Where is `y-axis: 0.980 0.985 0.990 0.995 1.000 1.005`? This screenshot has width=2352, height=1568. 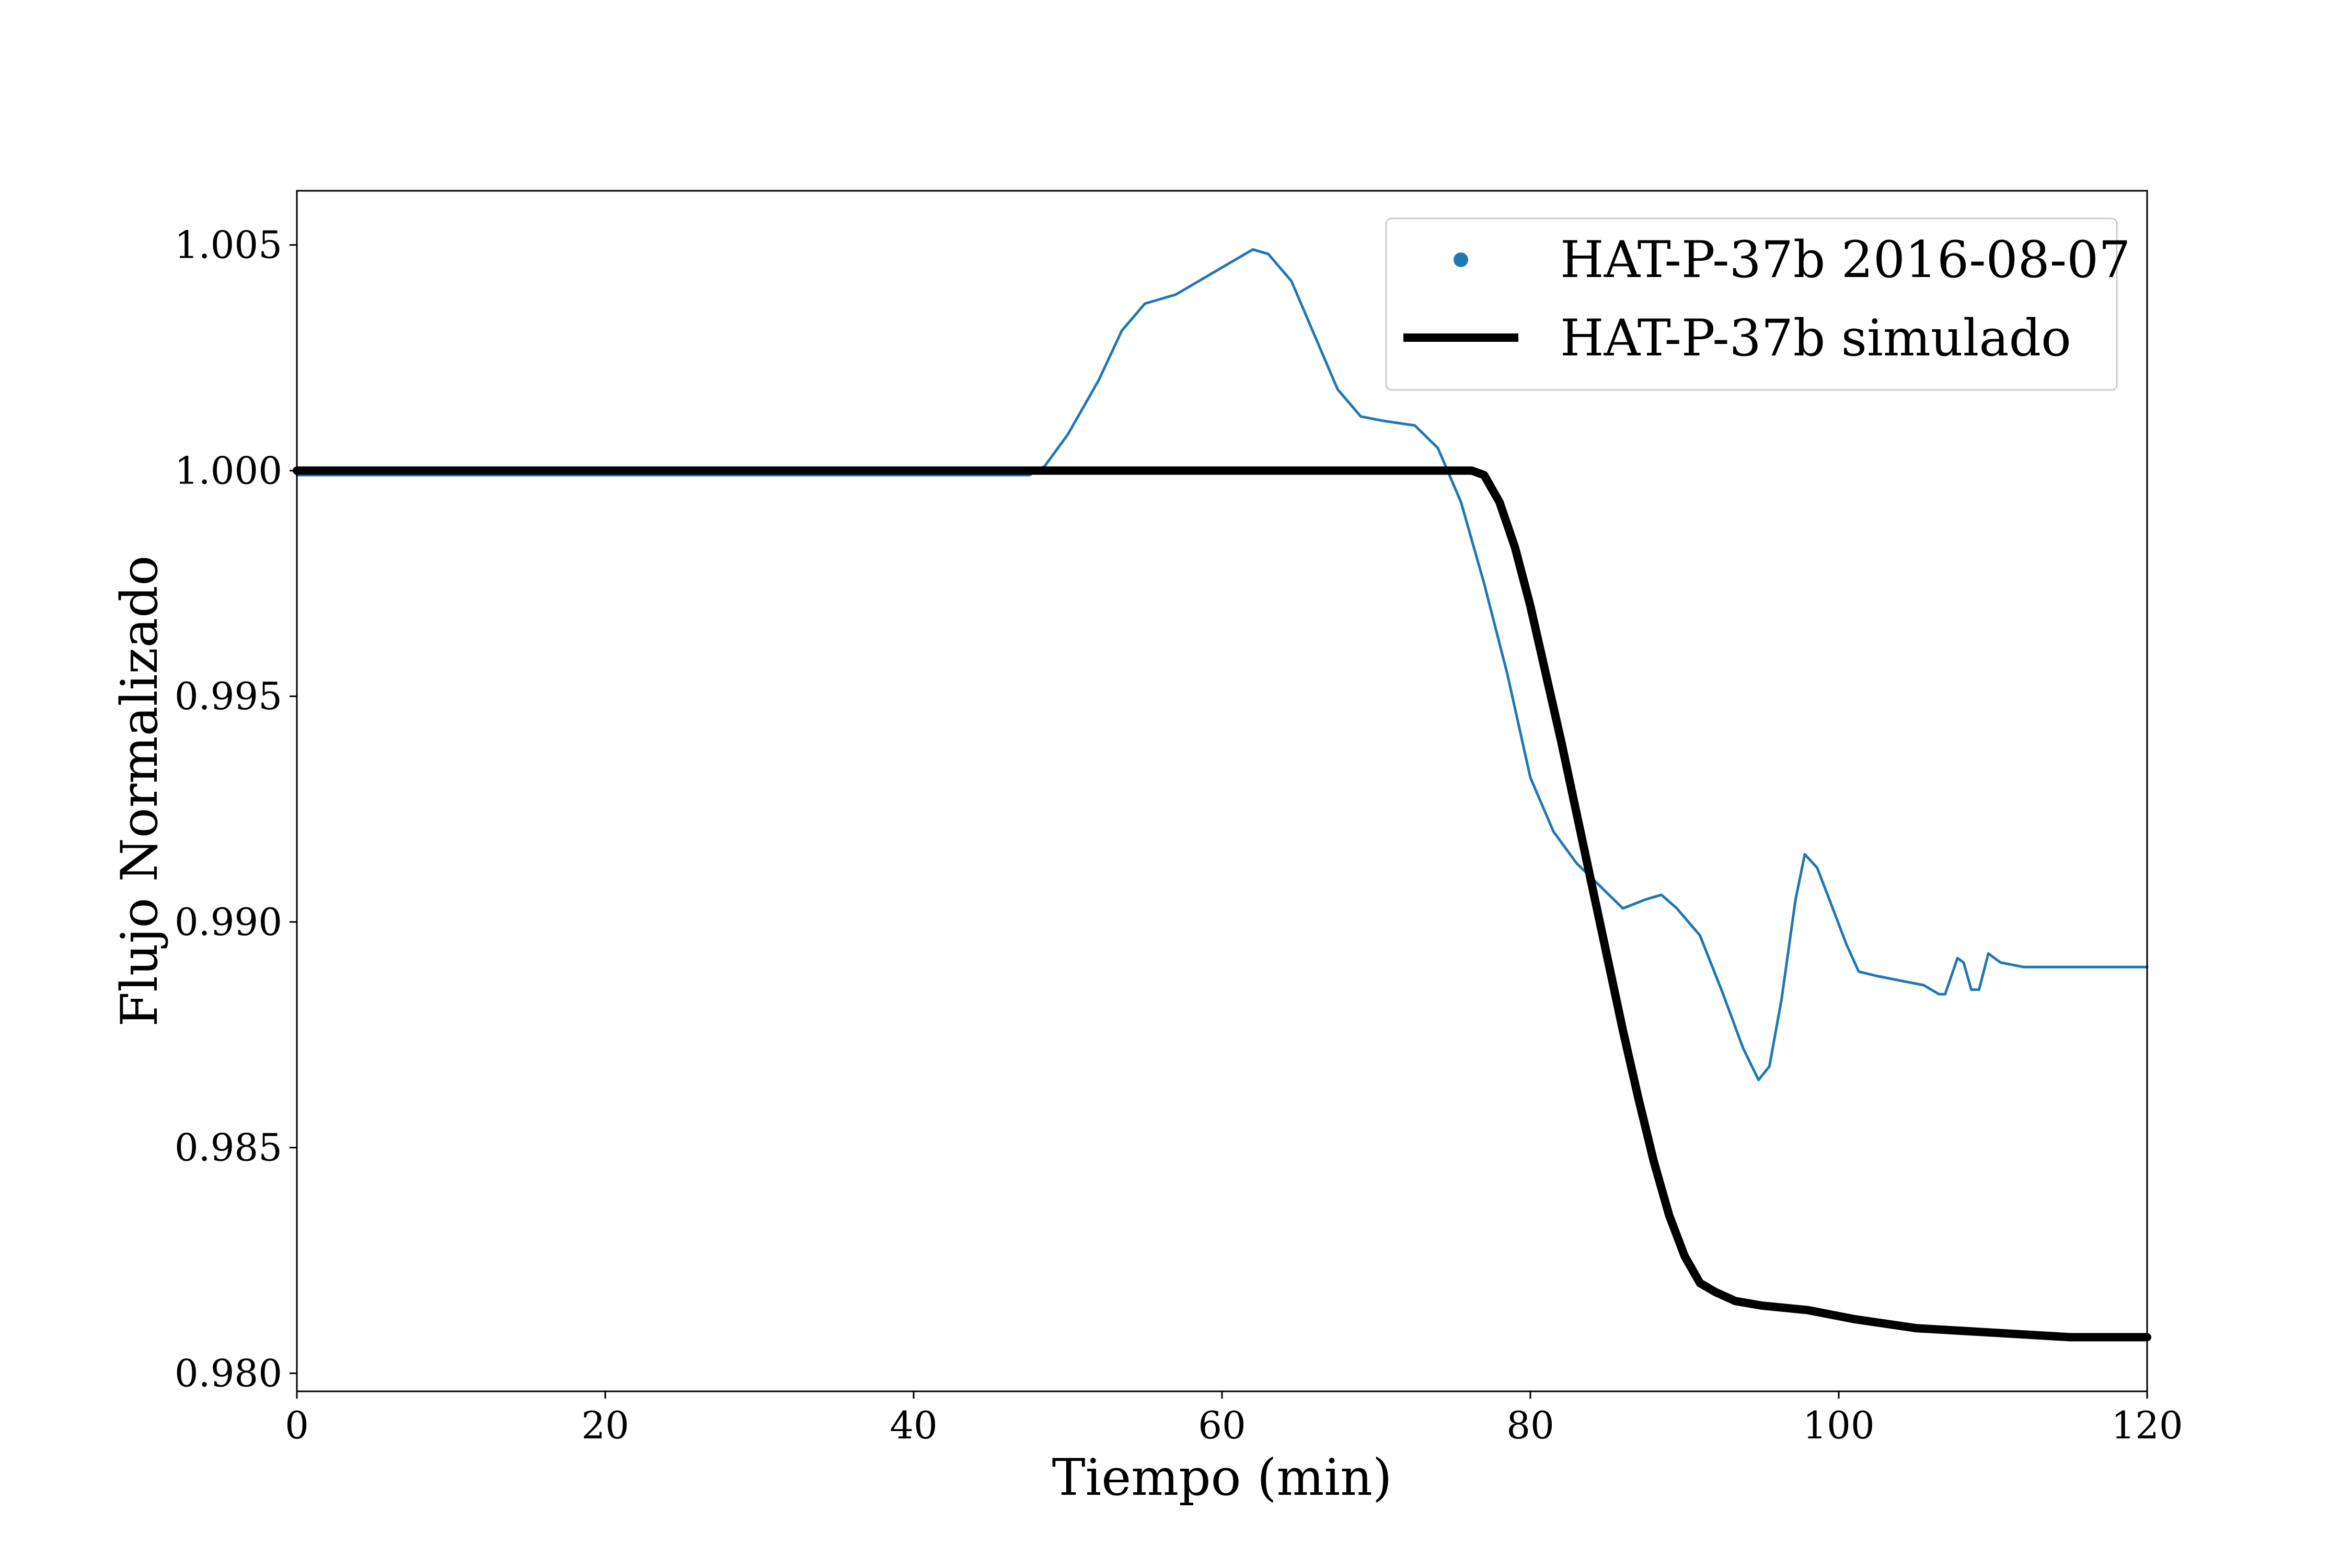
y-axis: 0.980 0.985 0.990 0.995 1.000 1.005 is located at coordinates (236, 809).